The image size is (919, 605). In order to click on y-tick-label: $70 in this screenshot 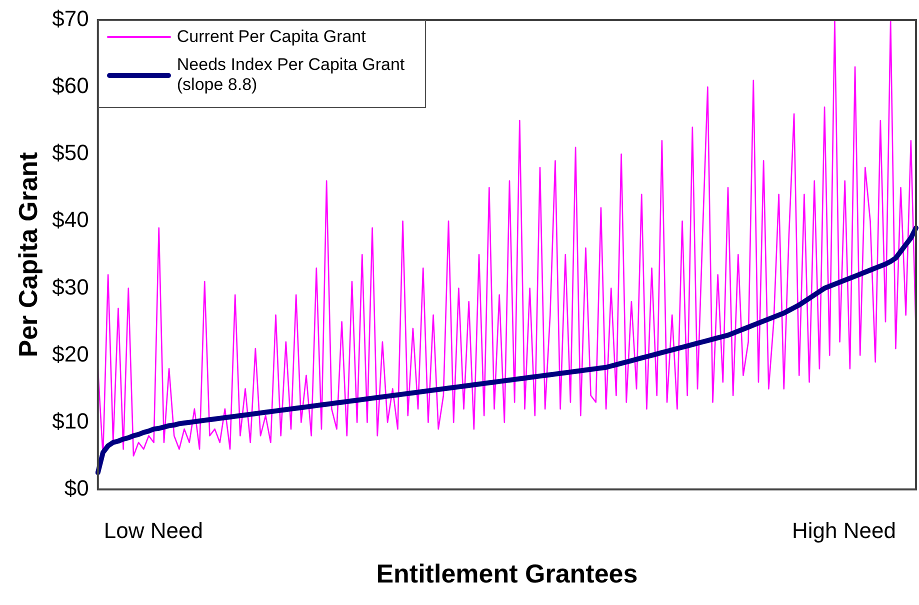, I will do `click(70, 19)`.